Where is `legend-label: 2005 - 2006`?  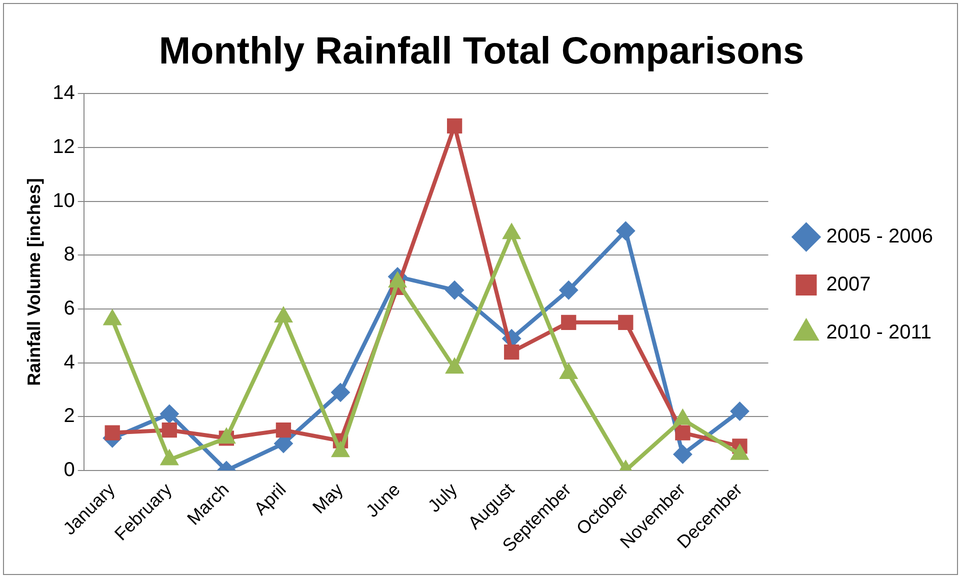 legend-label: 2005 - 2006 is located at coordinates (880, 237).